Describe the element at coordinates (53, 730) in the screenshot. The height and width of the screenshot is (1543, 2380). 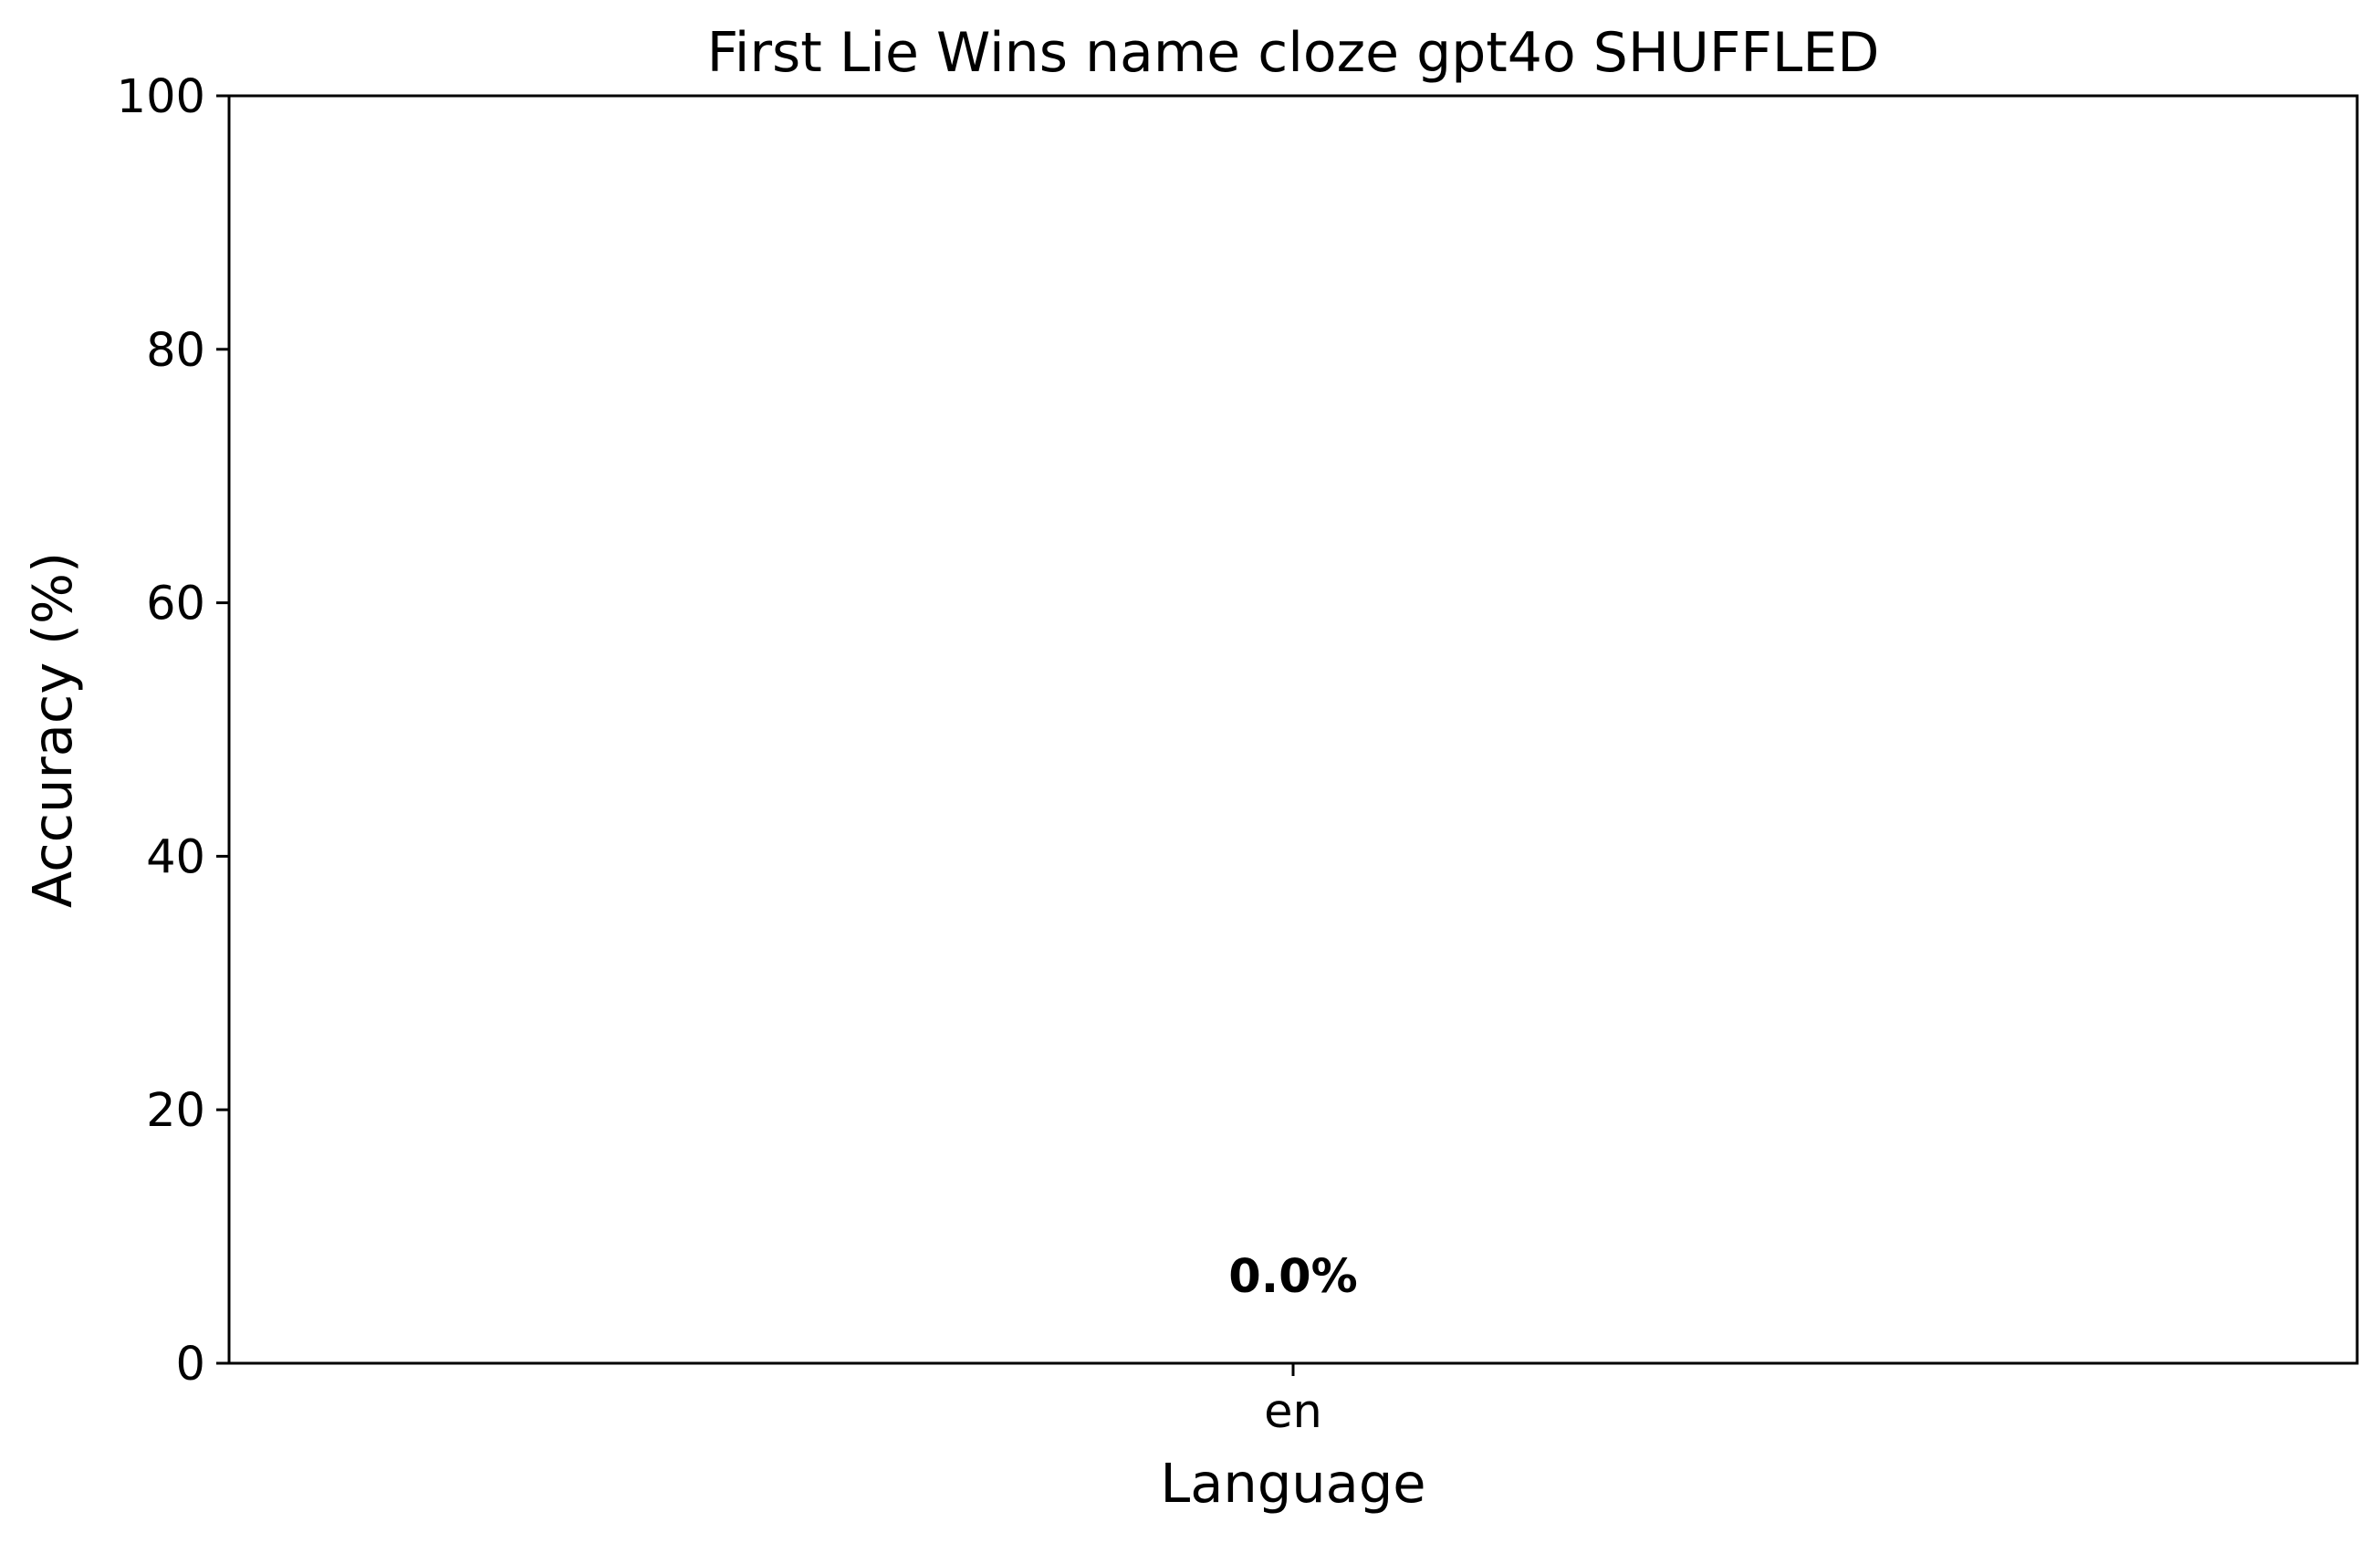
I see `y-axis-label: Accuracy (%)` at that location.